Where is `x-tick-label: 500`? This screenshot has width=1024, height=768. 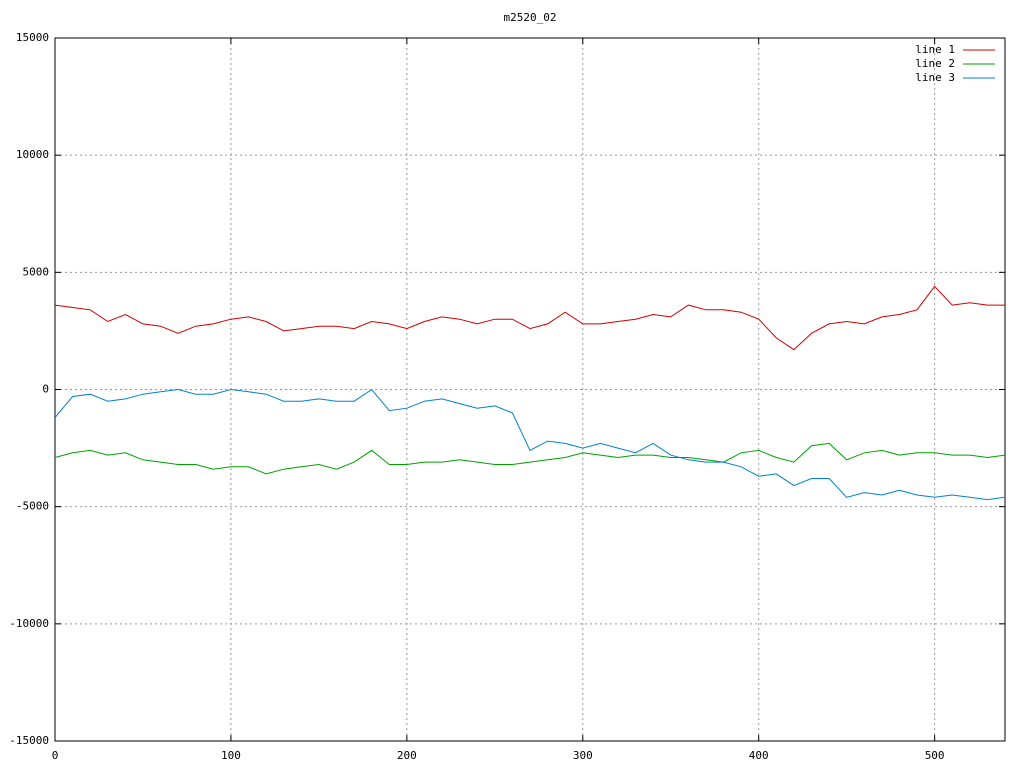 x-tick-label: 500 is located at coordinates (935, 755).